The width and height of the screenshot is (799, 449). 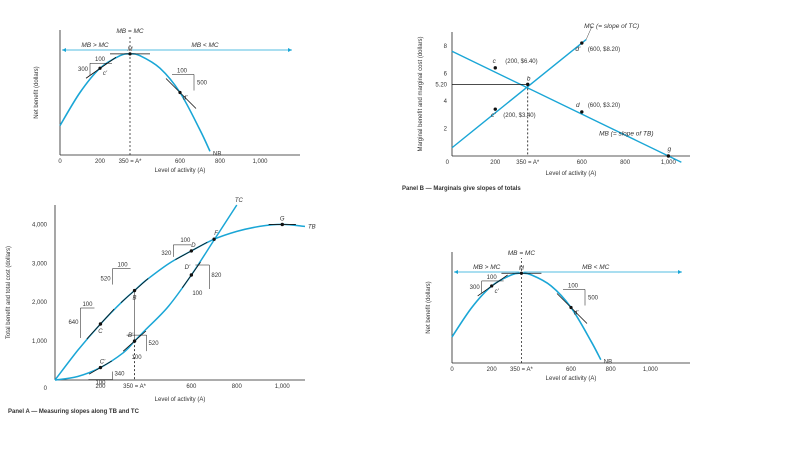 I want to click on marginal-point-coords: (600, $8.20), so click(x=604, y=50).